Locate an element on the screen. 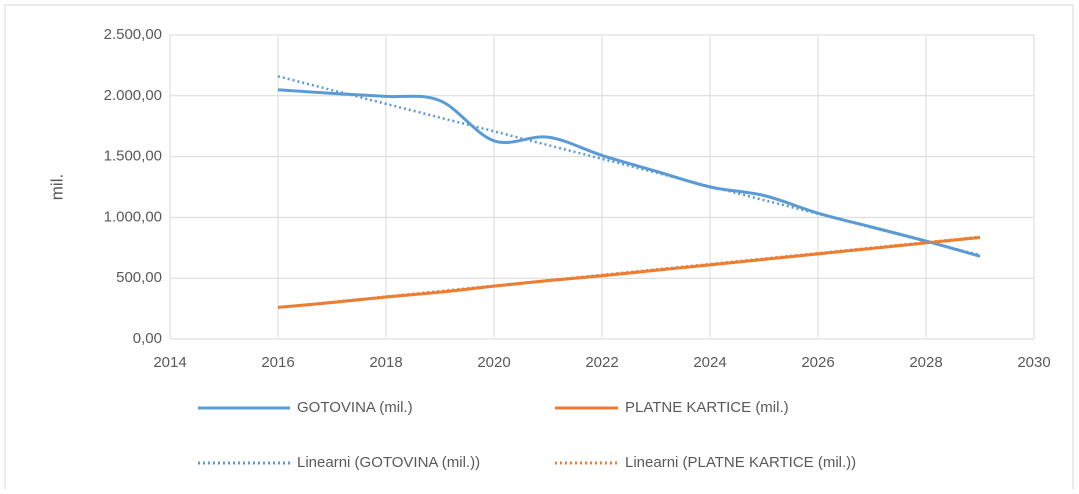 The height and width of the screenshot is (494, 1079). y-tick-label: 2.500,00 is located at coordinates (133, 34).